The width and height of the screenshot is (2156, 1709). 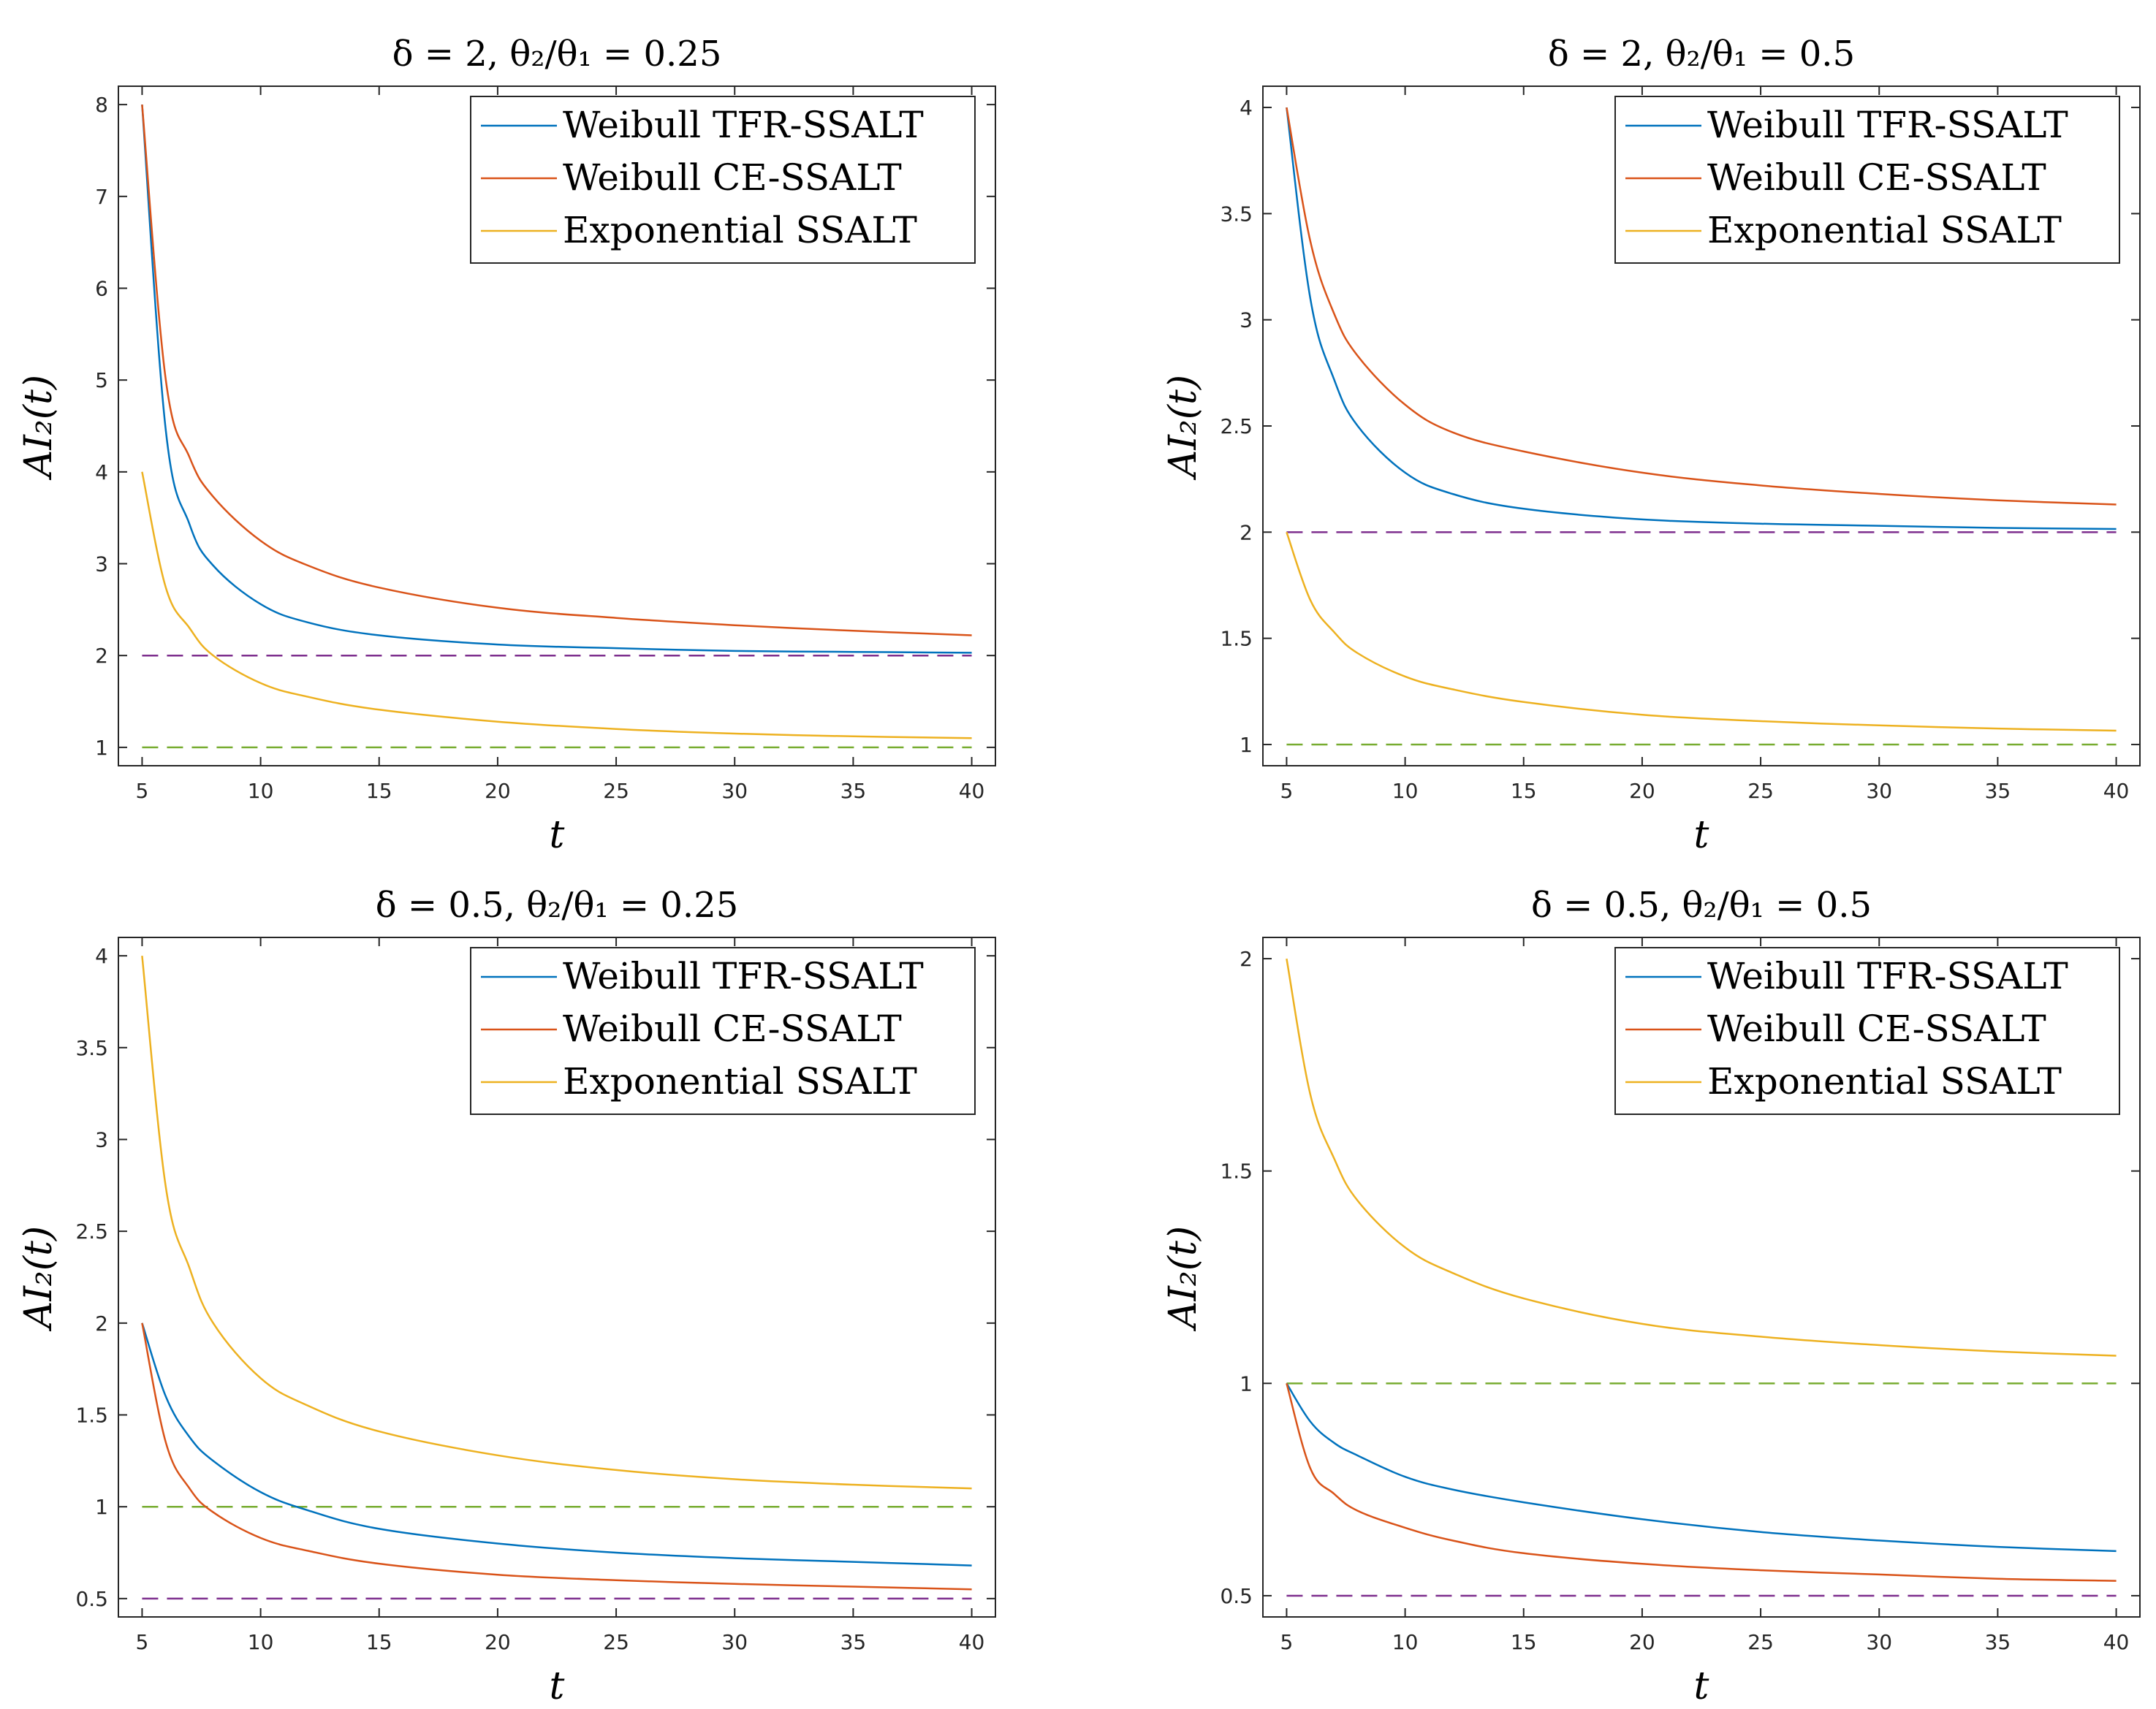 I want to click on y-tick-label: 5, so click(x=102, y=380).